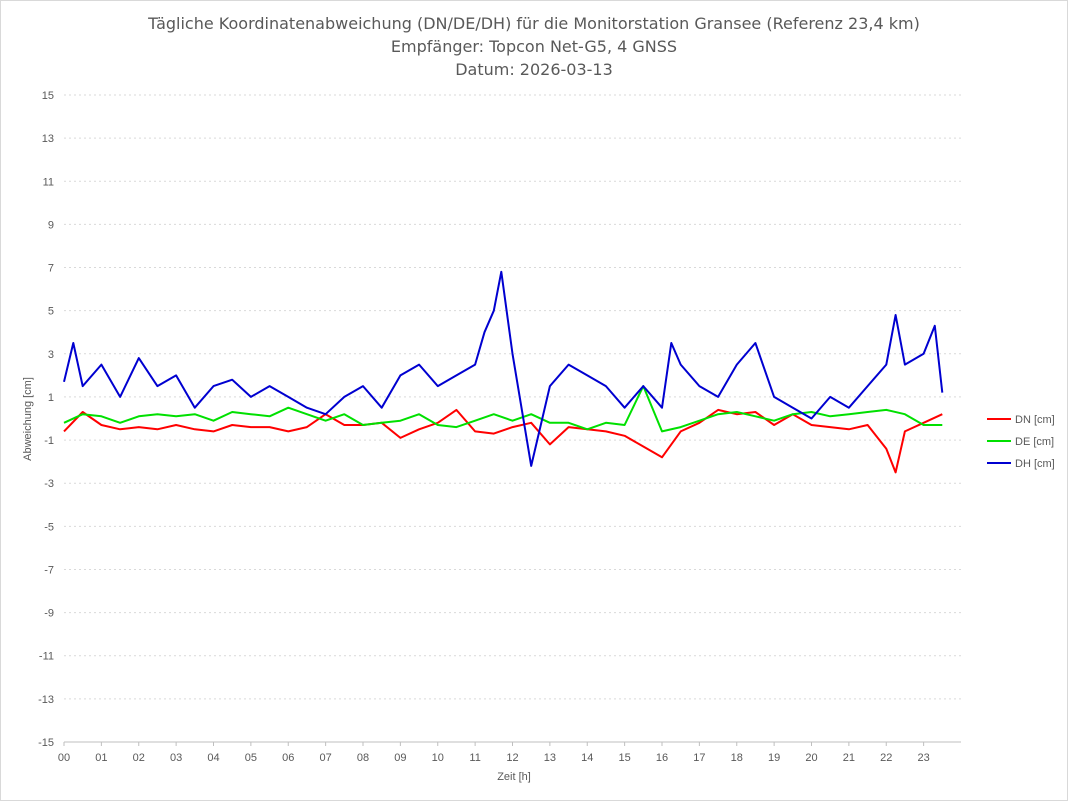 This screenshot has width=1068, height=801. Describe the element at coordinates (288, 758) in the screenshot. I see `x-tick-label: 06` at that location.